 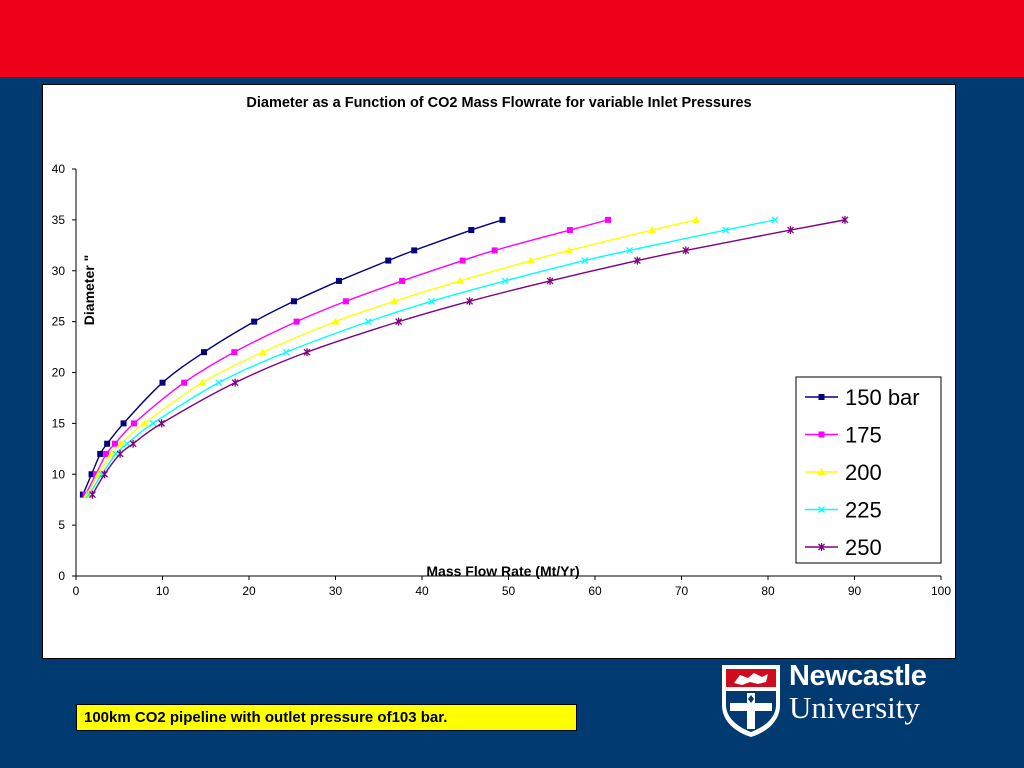 What do you see at coordinates (882, 397) in the screenshot?
I see `legend-label: 150 bar` at bounding box center [882, 397].